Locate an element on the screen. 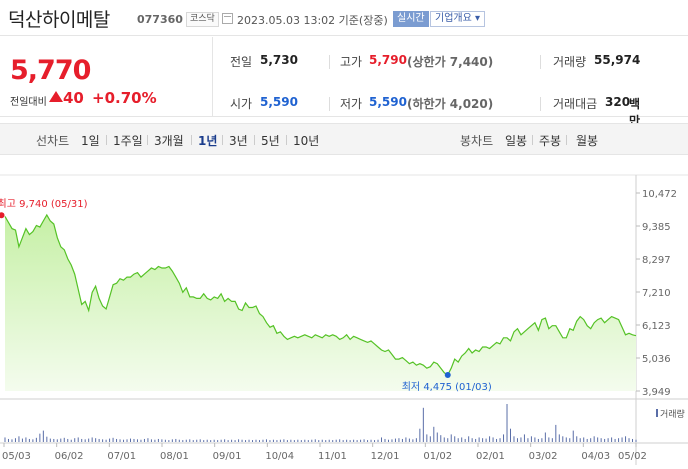 This screenshot has width=688, height=469. y-tick-label: 8,297 is located at coordinates (656, 260).